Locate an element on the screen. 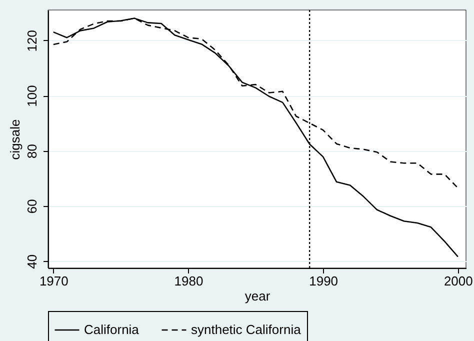 The image size is (474, 341). legend-label: synthetic California is located at coordinates (246, 329).